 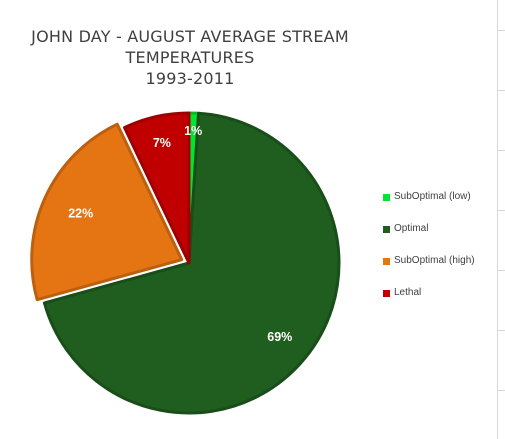 I want to click on data-label-suboptimal-high: 22%, so click(x=80, y=214).